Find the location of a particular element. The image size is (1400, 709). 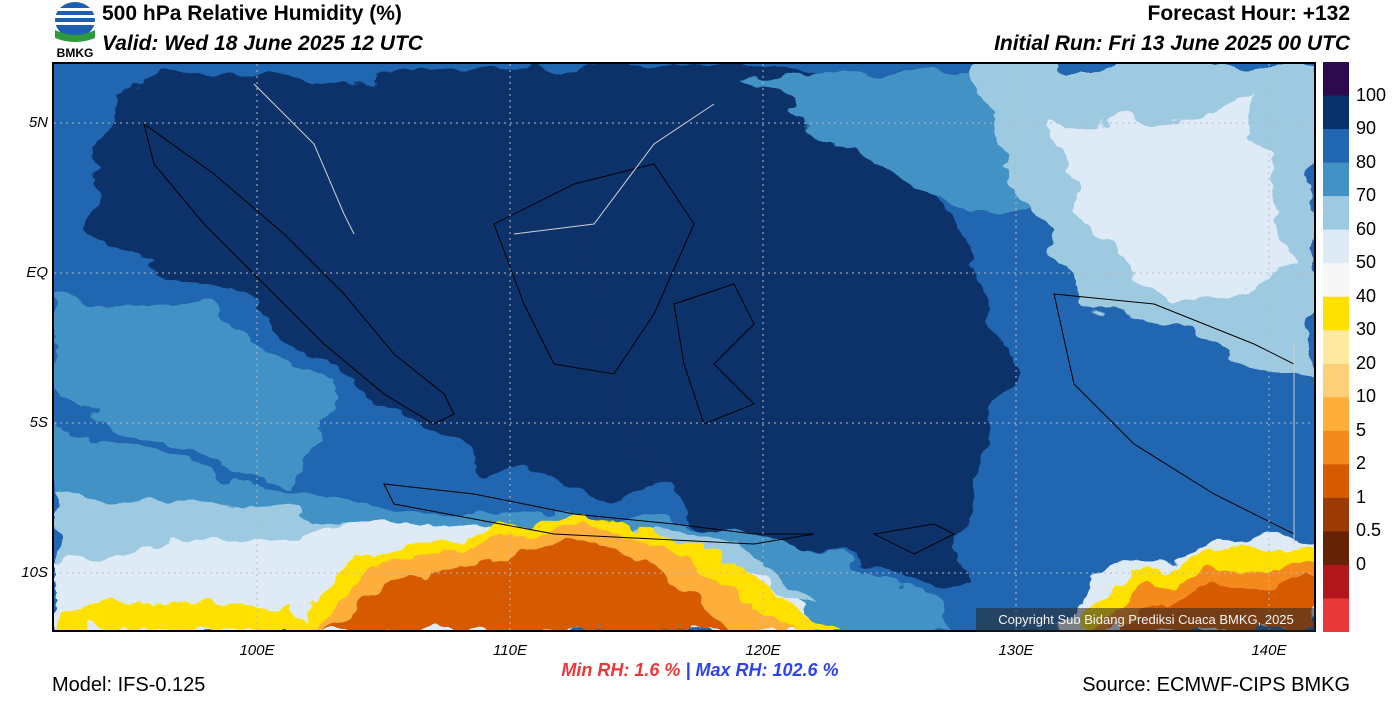

source-label: Source: ECMWF-CIPS BMKG is located at coordinates (1216, 685).